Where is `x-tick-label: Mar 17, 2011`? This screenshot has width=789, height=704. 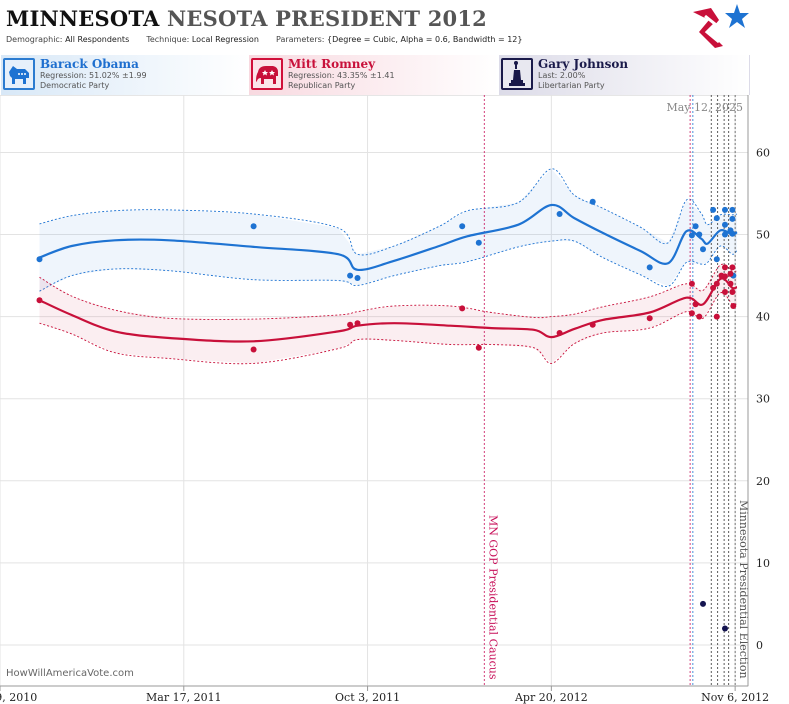 x-tick-label: Mar 17, 2011 is located at coordinates (184, 697).